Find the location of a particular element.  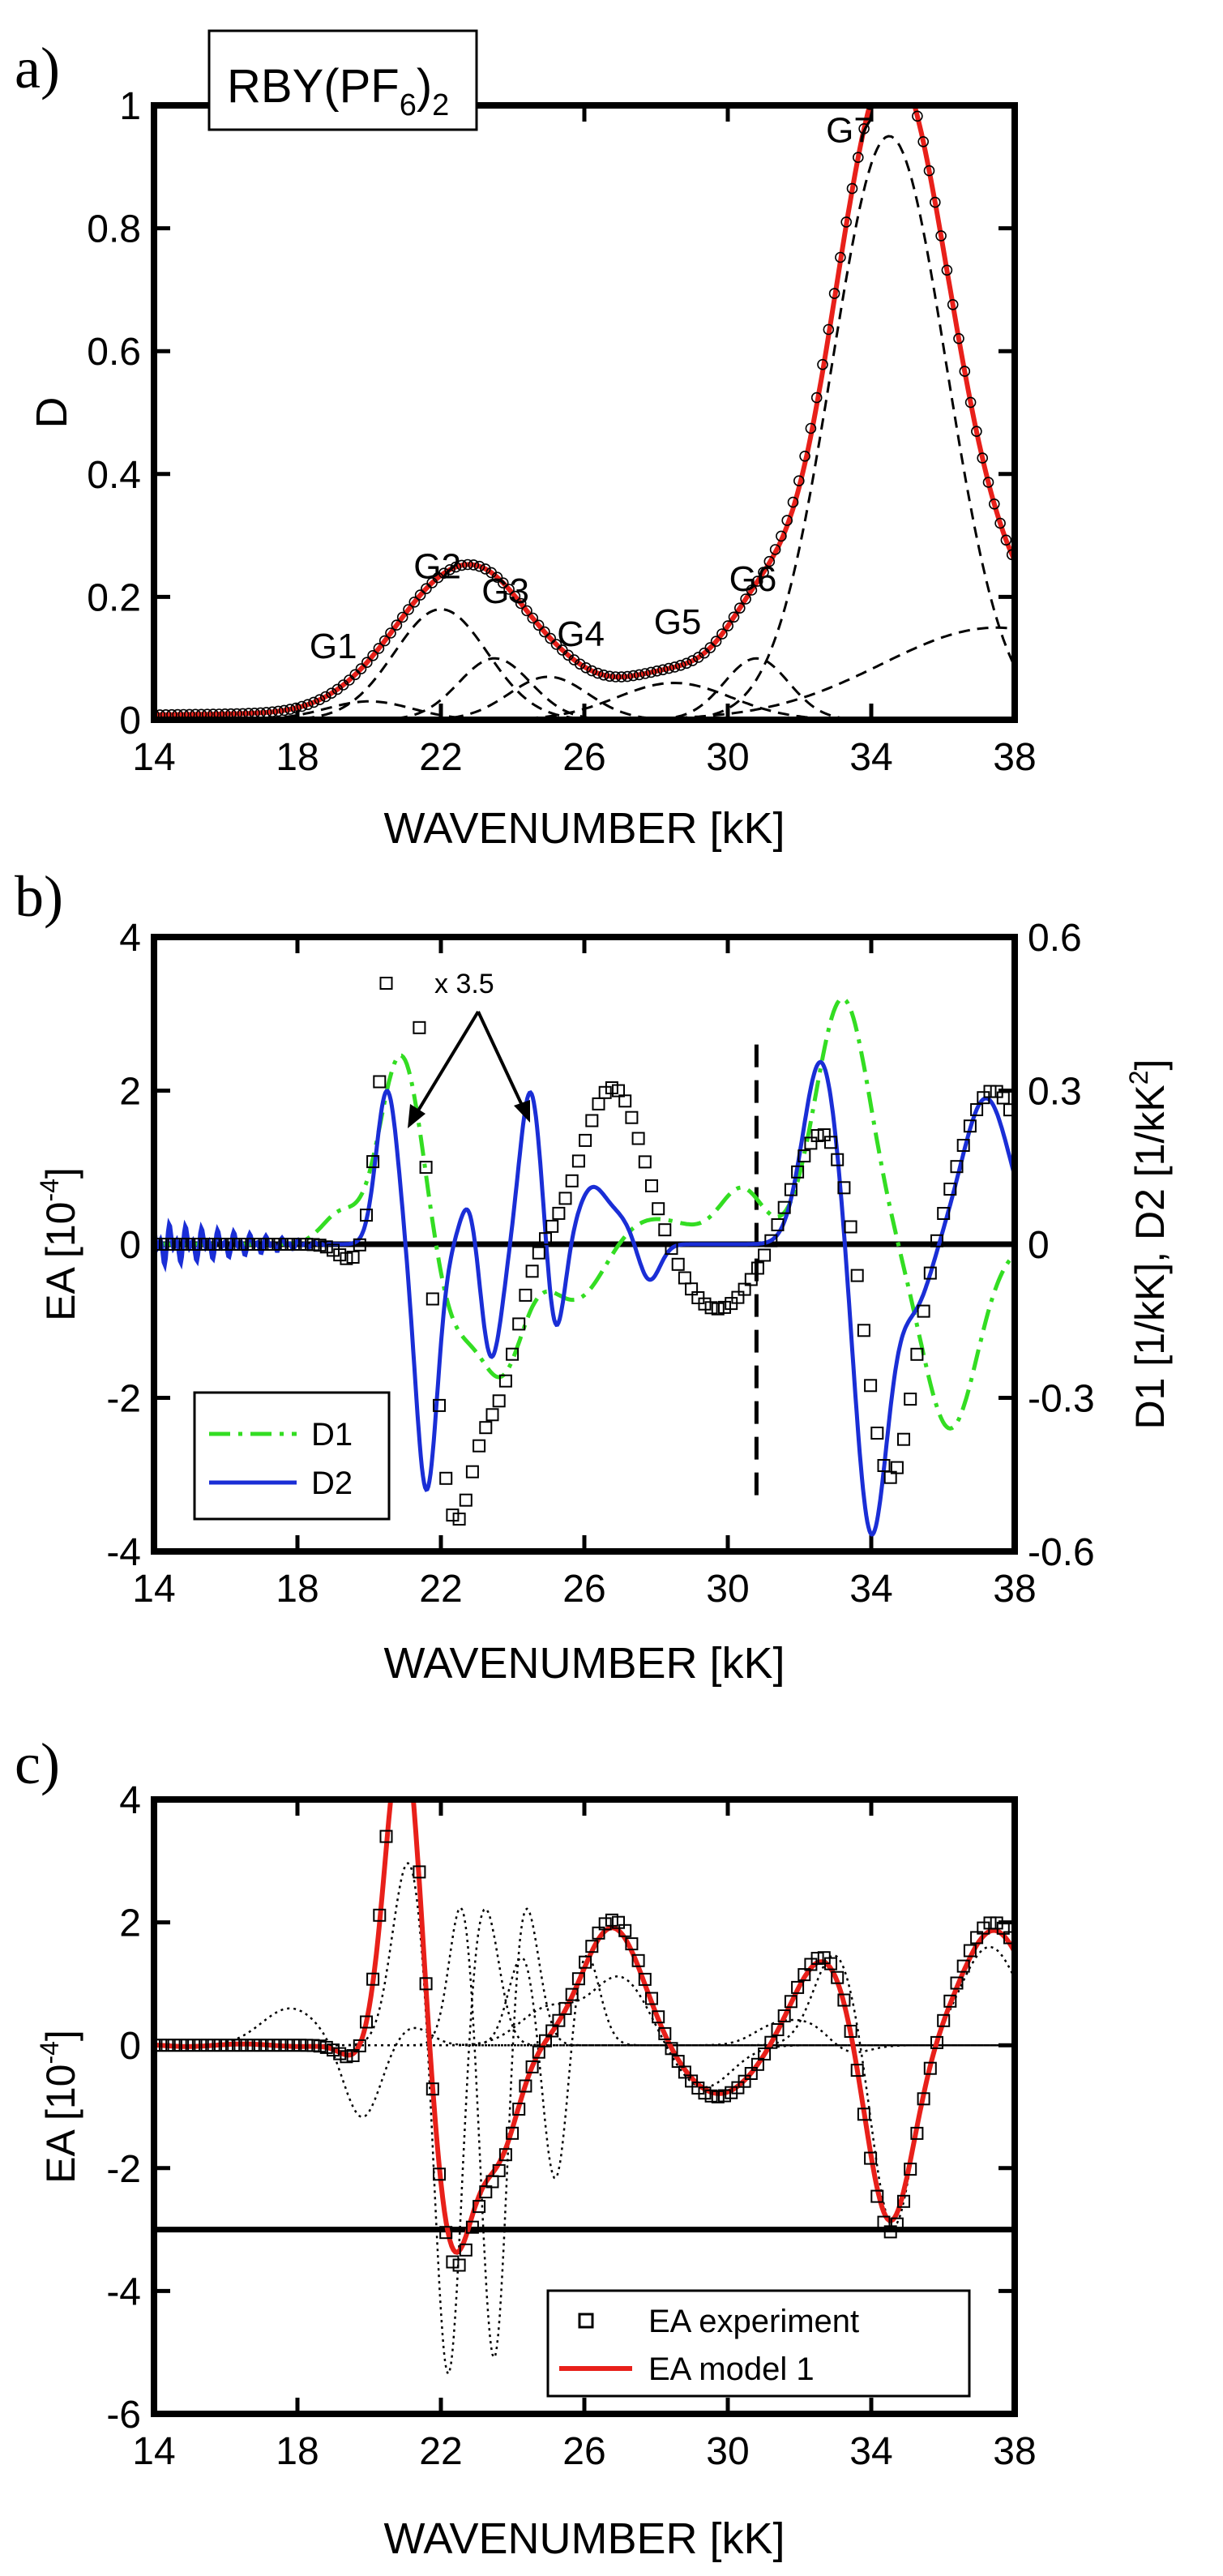

y-tick-label: 2 is located at coordinates (130, 1092).